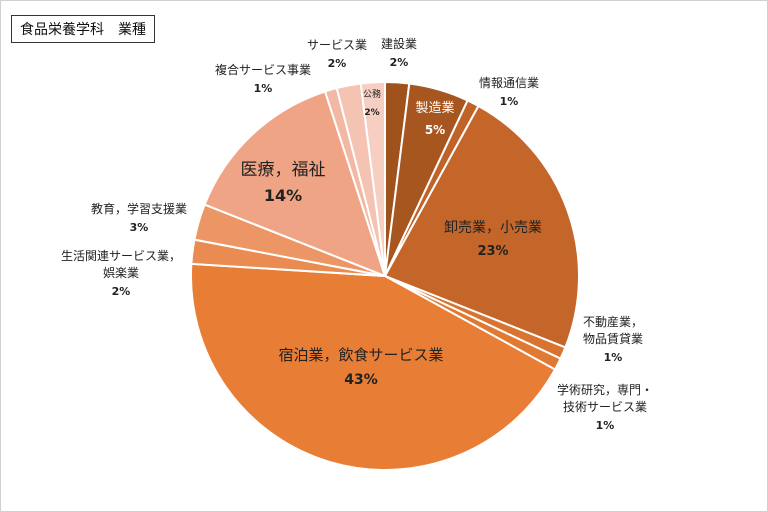 This screenshot has height=512, width=768. I want to click on slice-label-text: 卸売業，小売業, so click(493, 228).